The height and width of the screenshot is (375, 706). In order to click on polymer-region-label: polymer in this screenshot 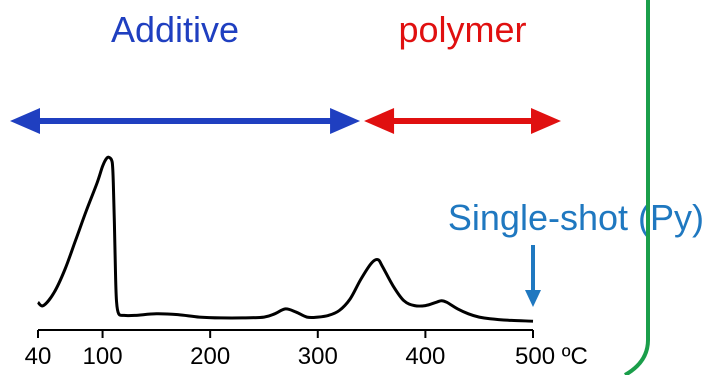, I will do `click(463, 29)`.